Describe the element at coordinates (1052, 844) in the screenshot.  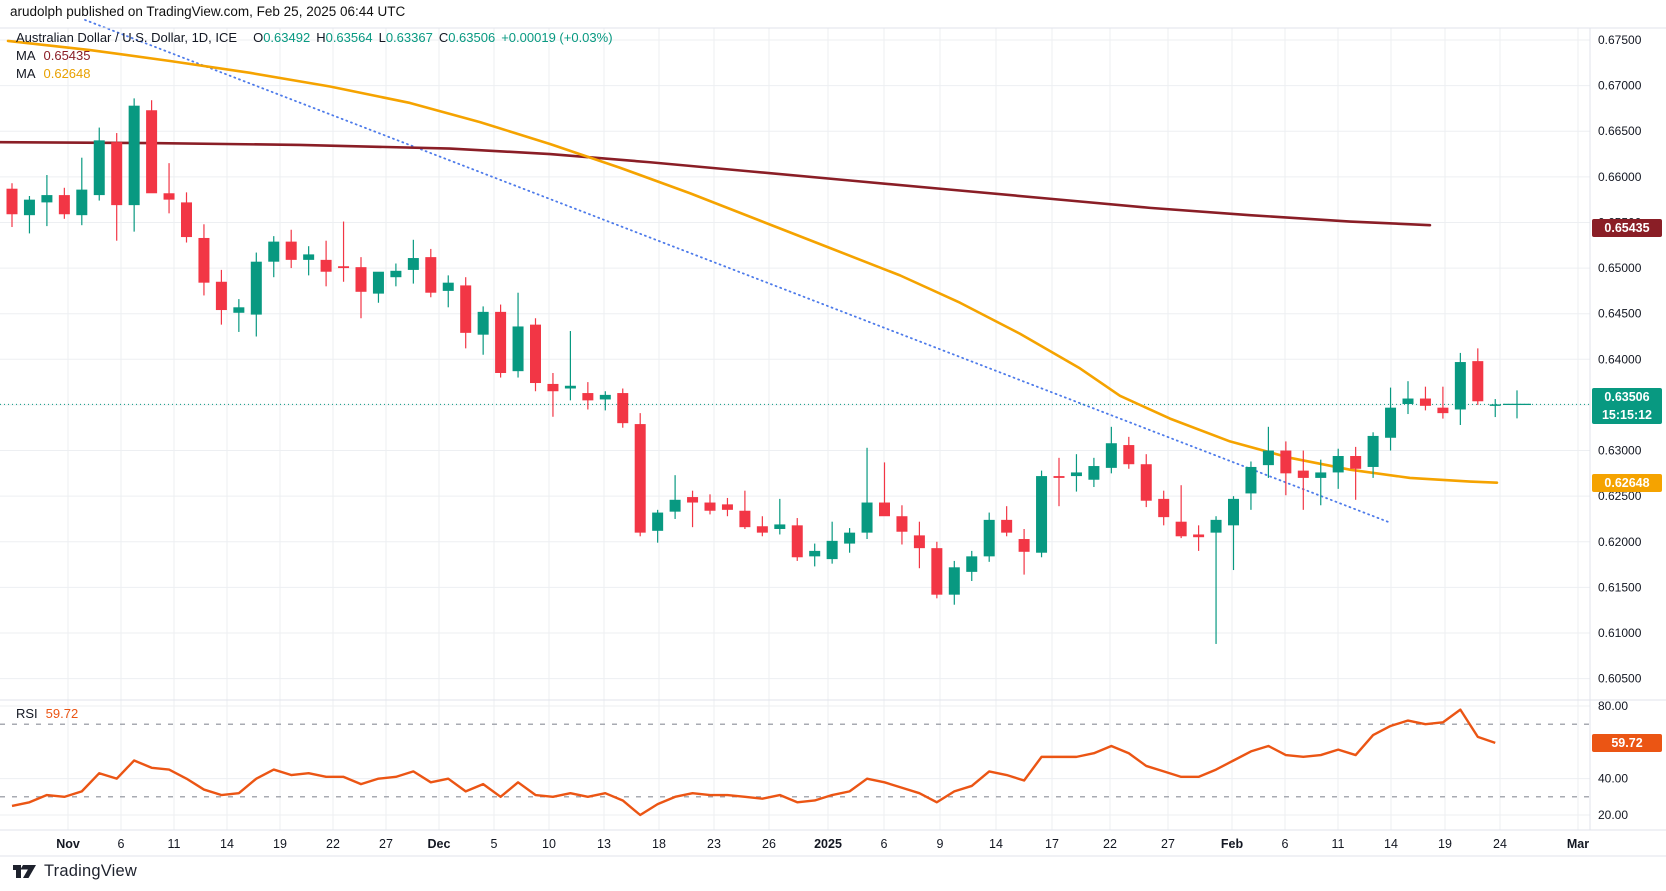
I see `svg-text: 17` at that location.